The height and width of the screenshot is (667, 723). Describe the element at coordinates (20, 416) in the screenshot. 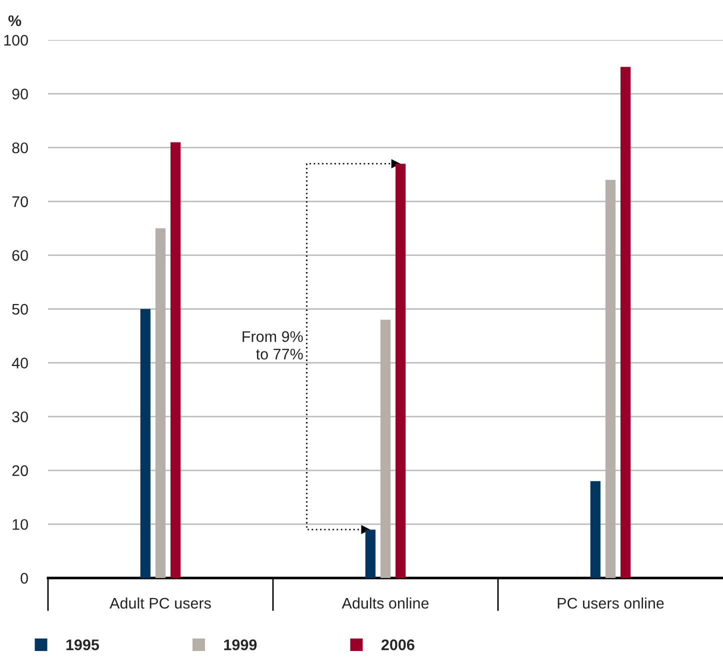

I see `y-tick-label: 30` at that location.